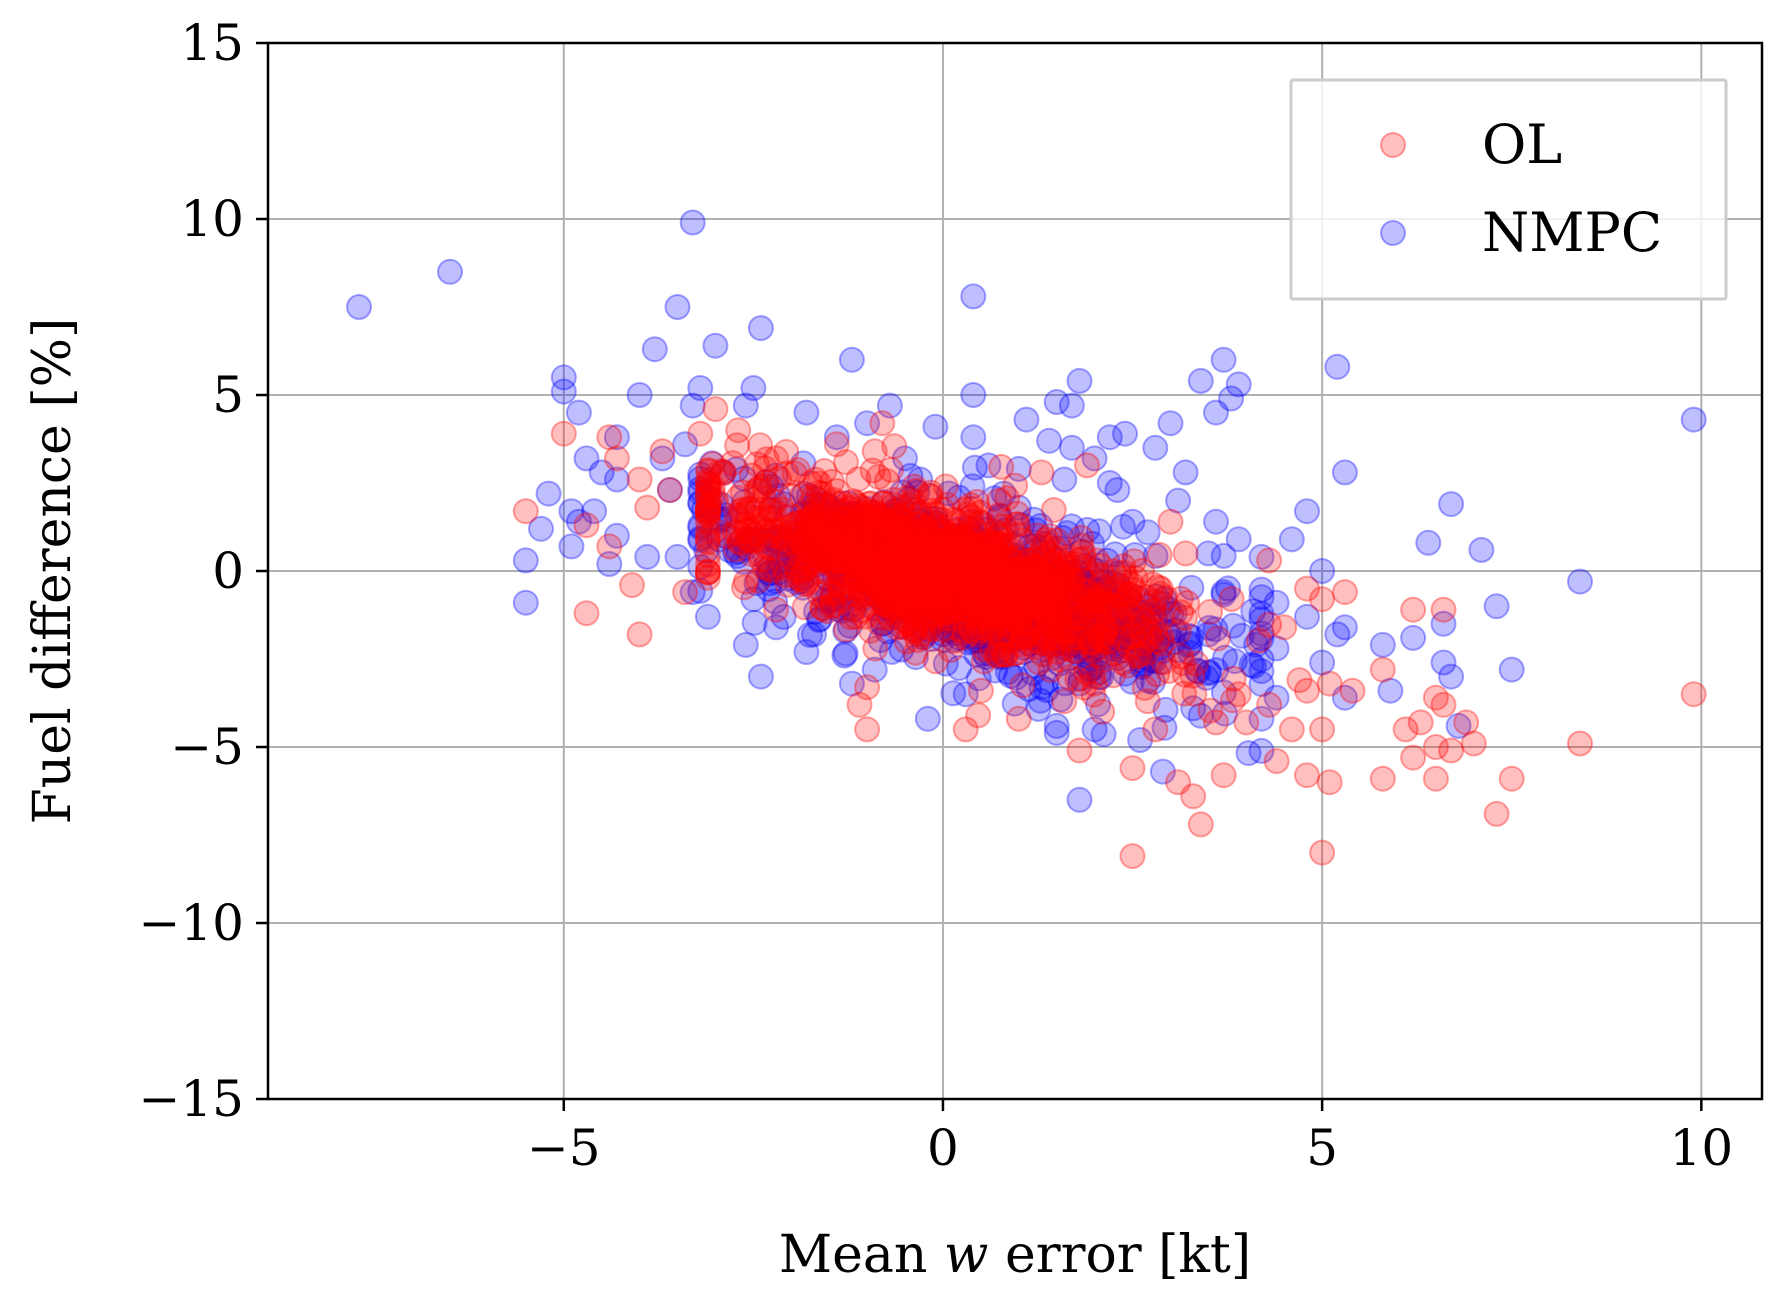  I want to click on y-axis-label: Fuel difference [%], so click(53, 571).